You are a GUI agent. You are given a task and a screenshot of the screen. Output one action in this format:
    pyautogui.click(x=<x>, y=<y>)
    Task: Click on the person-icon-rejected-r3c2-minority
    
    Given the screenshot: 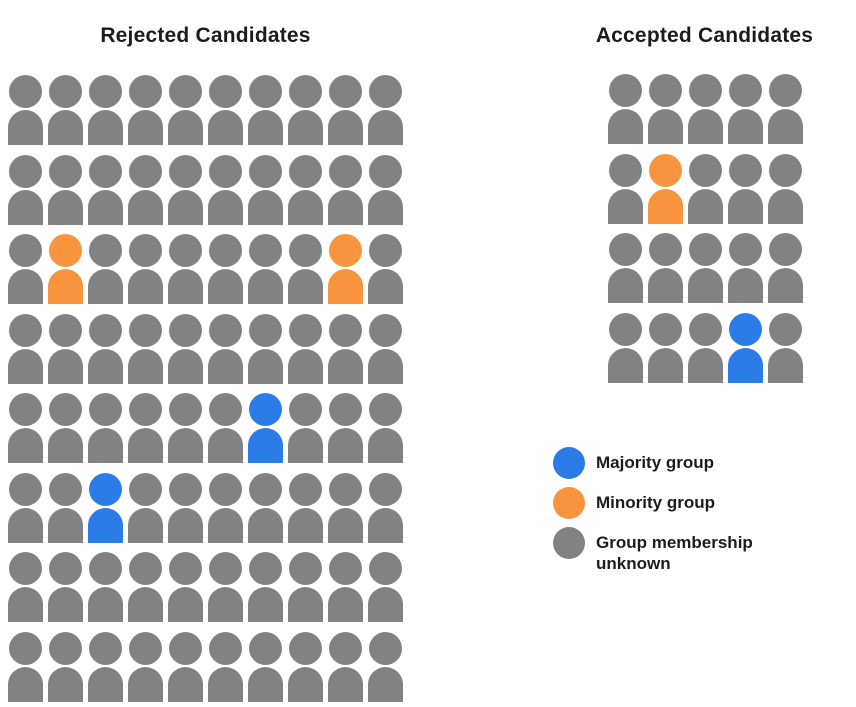 What is the action you would take?
    pyautogui.click(x=65, y=269)
    